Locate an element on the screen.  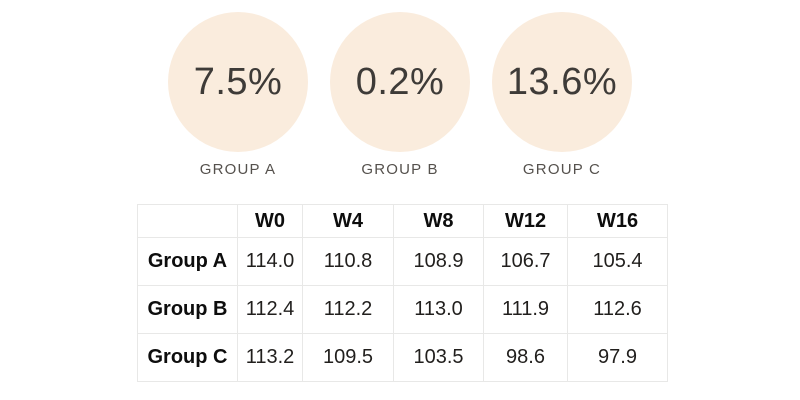
stat-group-a: 7.5% GROUP A is located at coordinates (238, 95).